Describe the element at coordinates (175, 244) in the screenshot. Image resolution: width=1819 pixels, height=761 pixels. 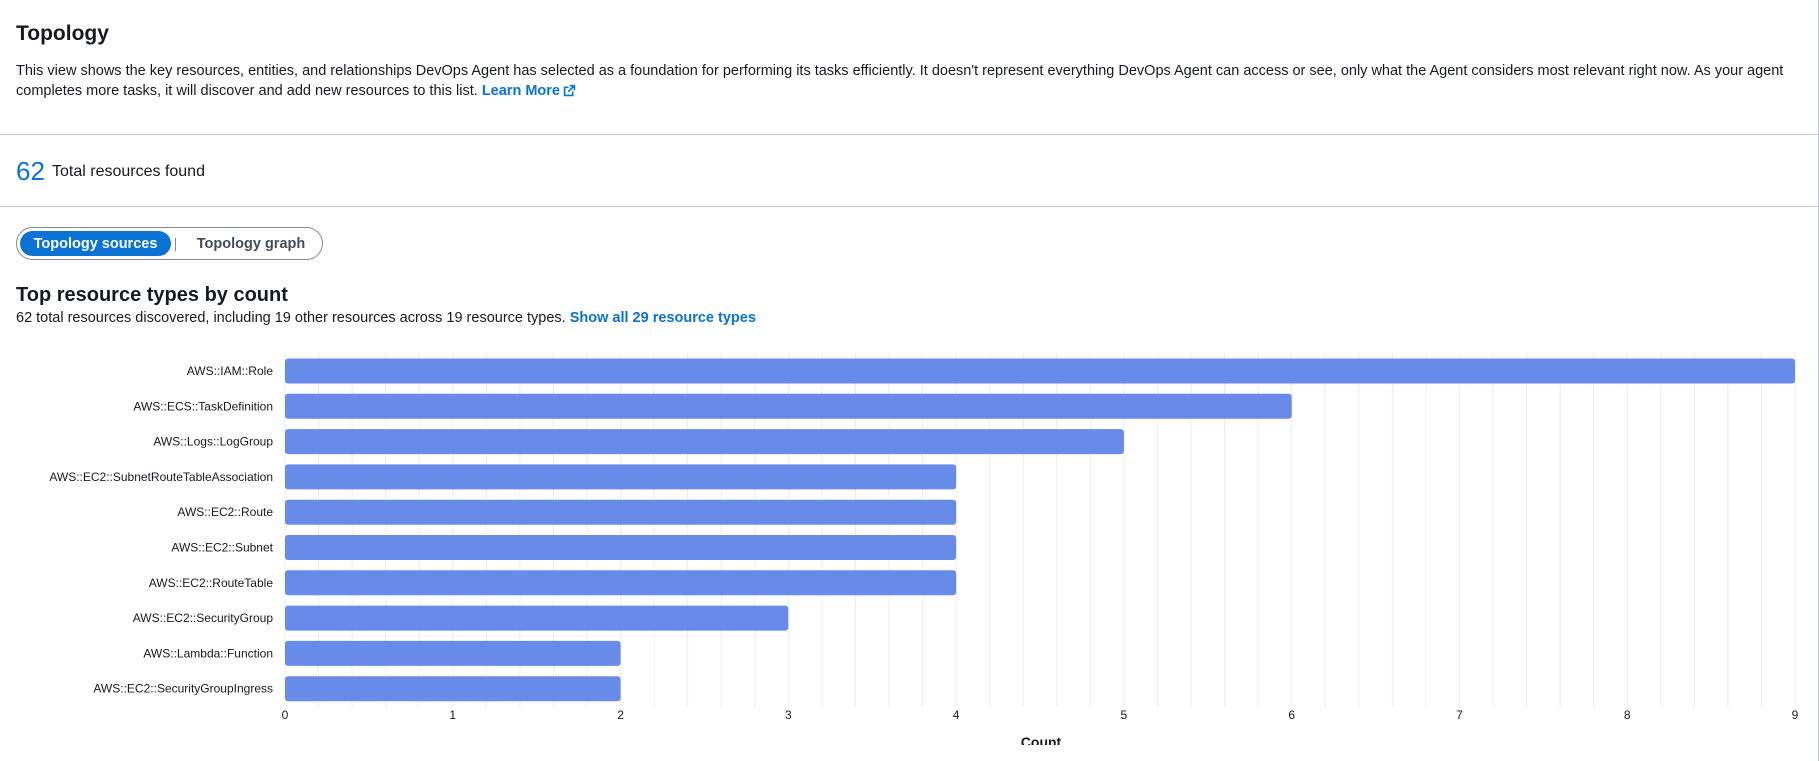
I see `segment-divider` at that location.